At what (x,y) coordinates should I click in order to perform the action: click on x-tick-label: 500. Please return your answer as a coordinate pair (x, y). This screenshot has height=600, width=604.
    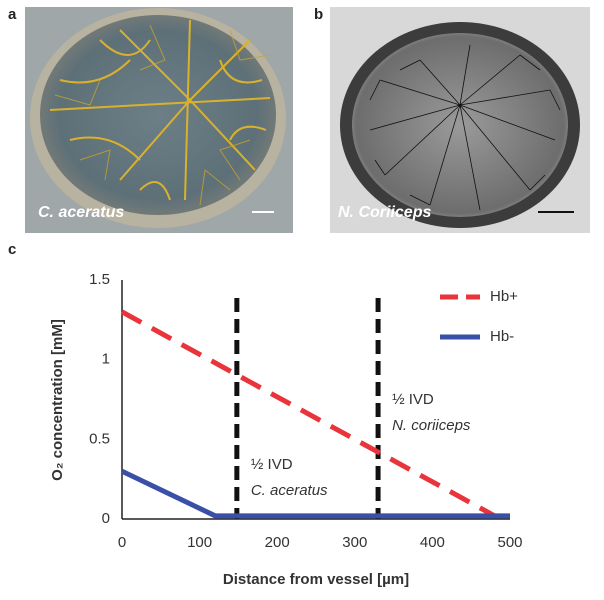
    Looking at the image, I should click on (509, 542).